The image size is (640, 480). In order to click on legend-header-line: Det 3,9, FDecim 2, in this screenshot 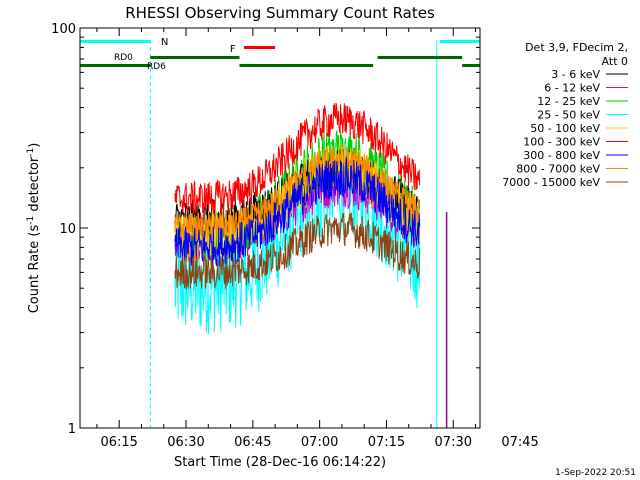, I will do `click(576, 47)`.